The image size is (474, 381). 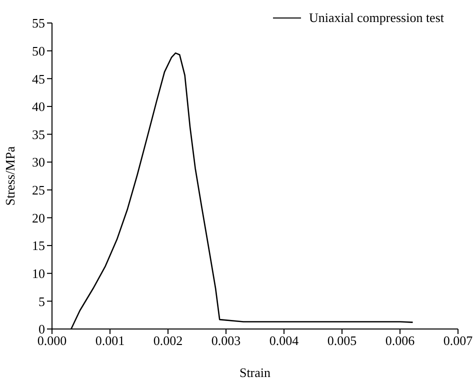 What do you see at coordinates (110, 340) in the screenshot?
I see `x-tick-label: 0.001` at bounding box center [110, 340].